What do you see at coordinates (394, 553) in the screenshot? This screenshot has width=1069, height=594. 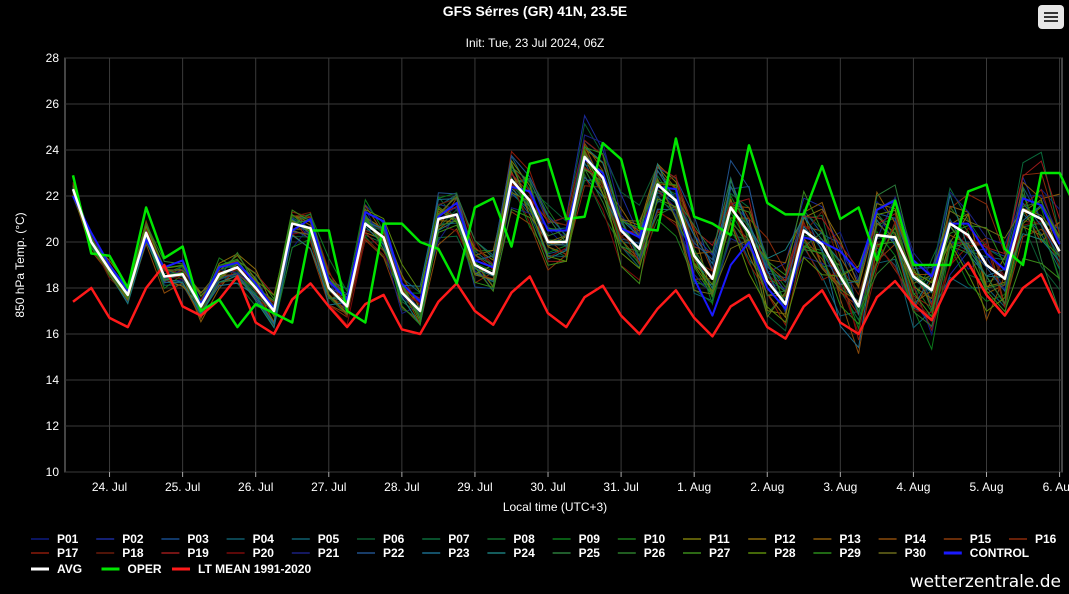 I see `legend-label: P22` at bounding box center [394, 553].